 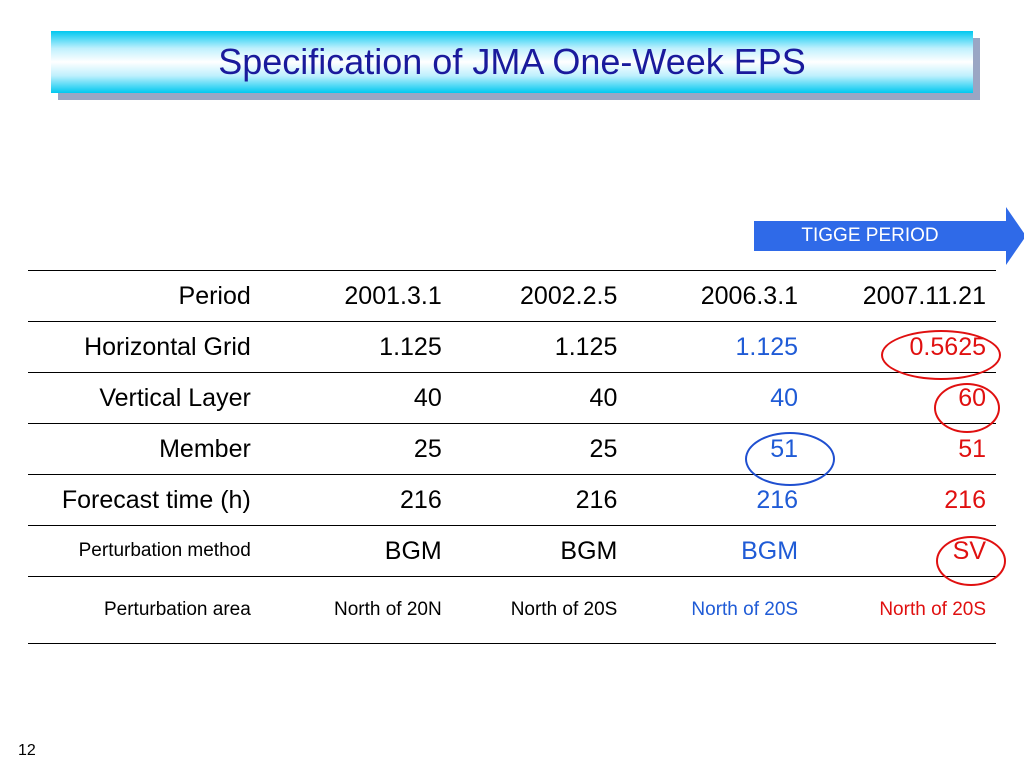 I want to click on title-banner: Specification of JMA One-Week EPS, so click(x=512, y=62).